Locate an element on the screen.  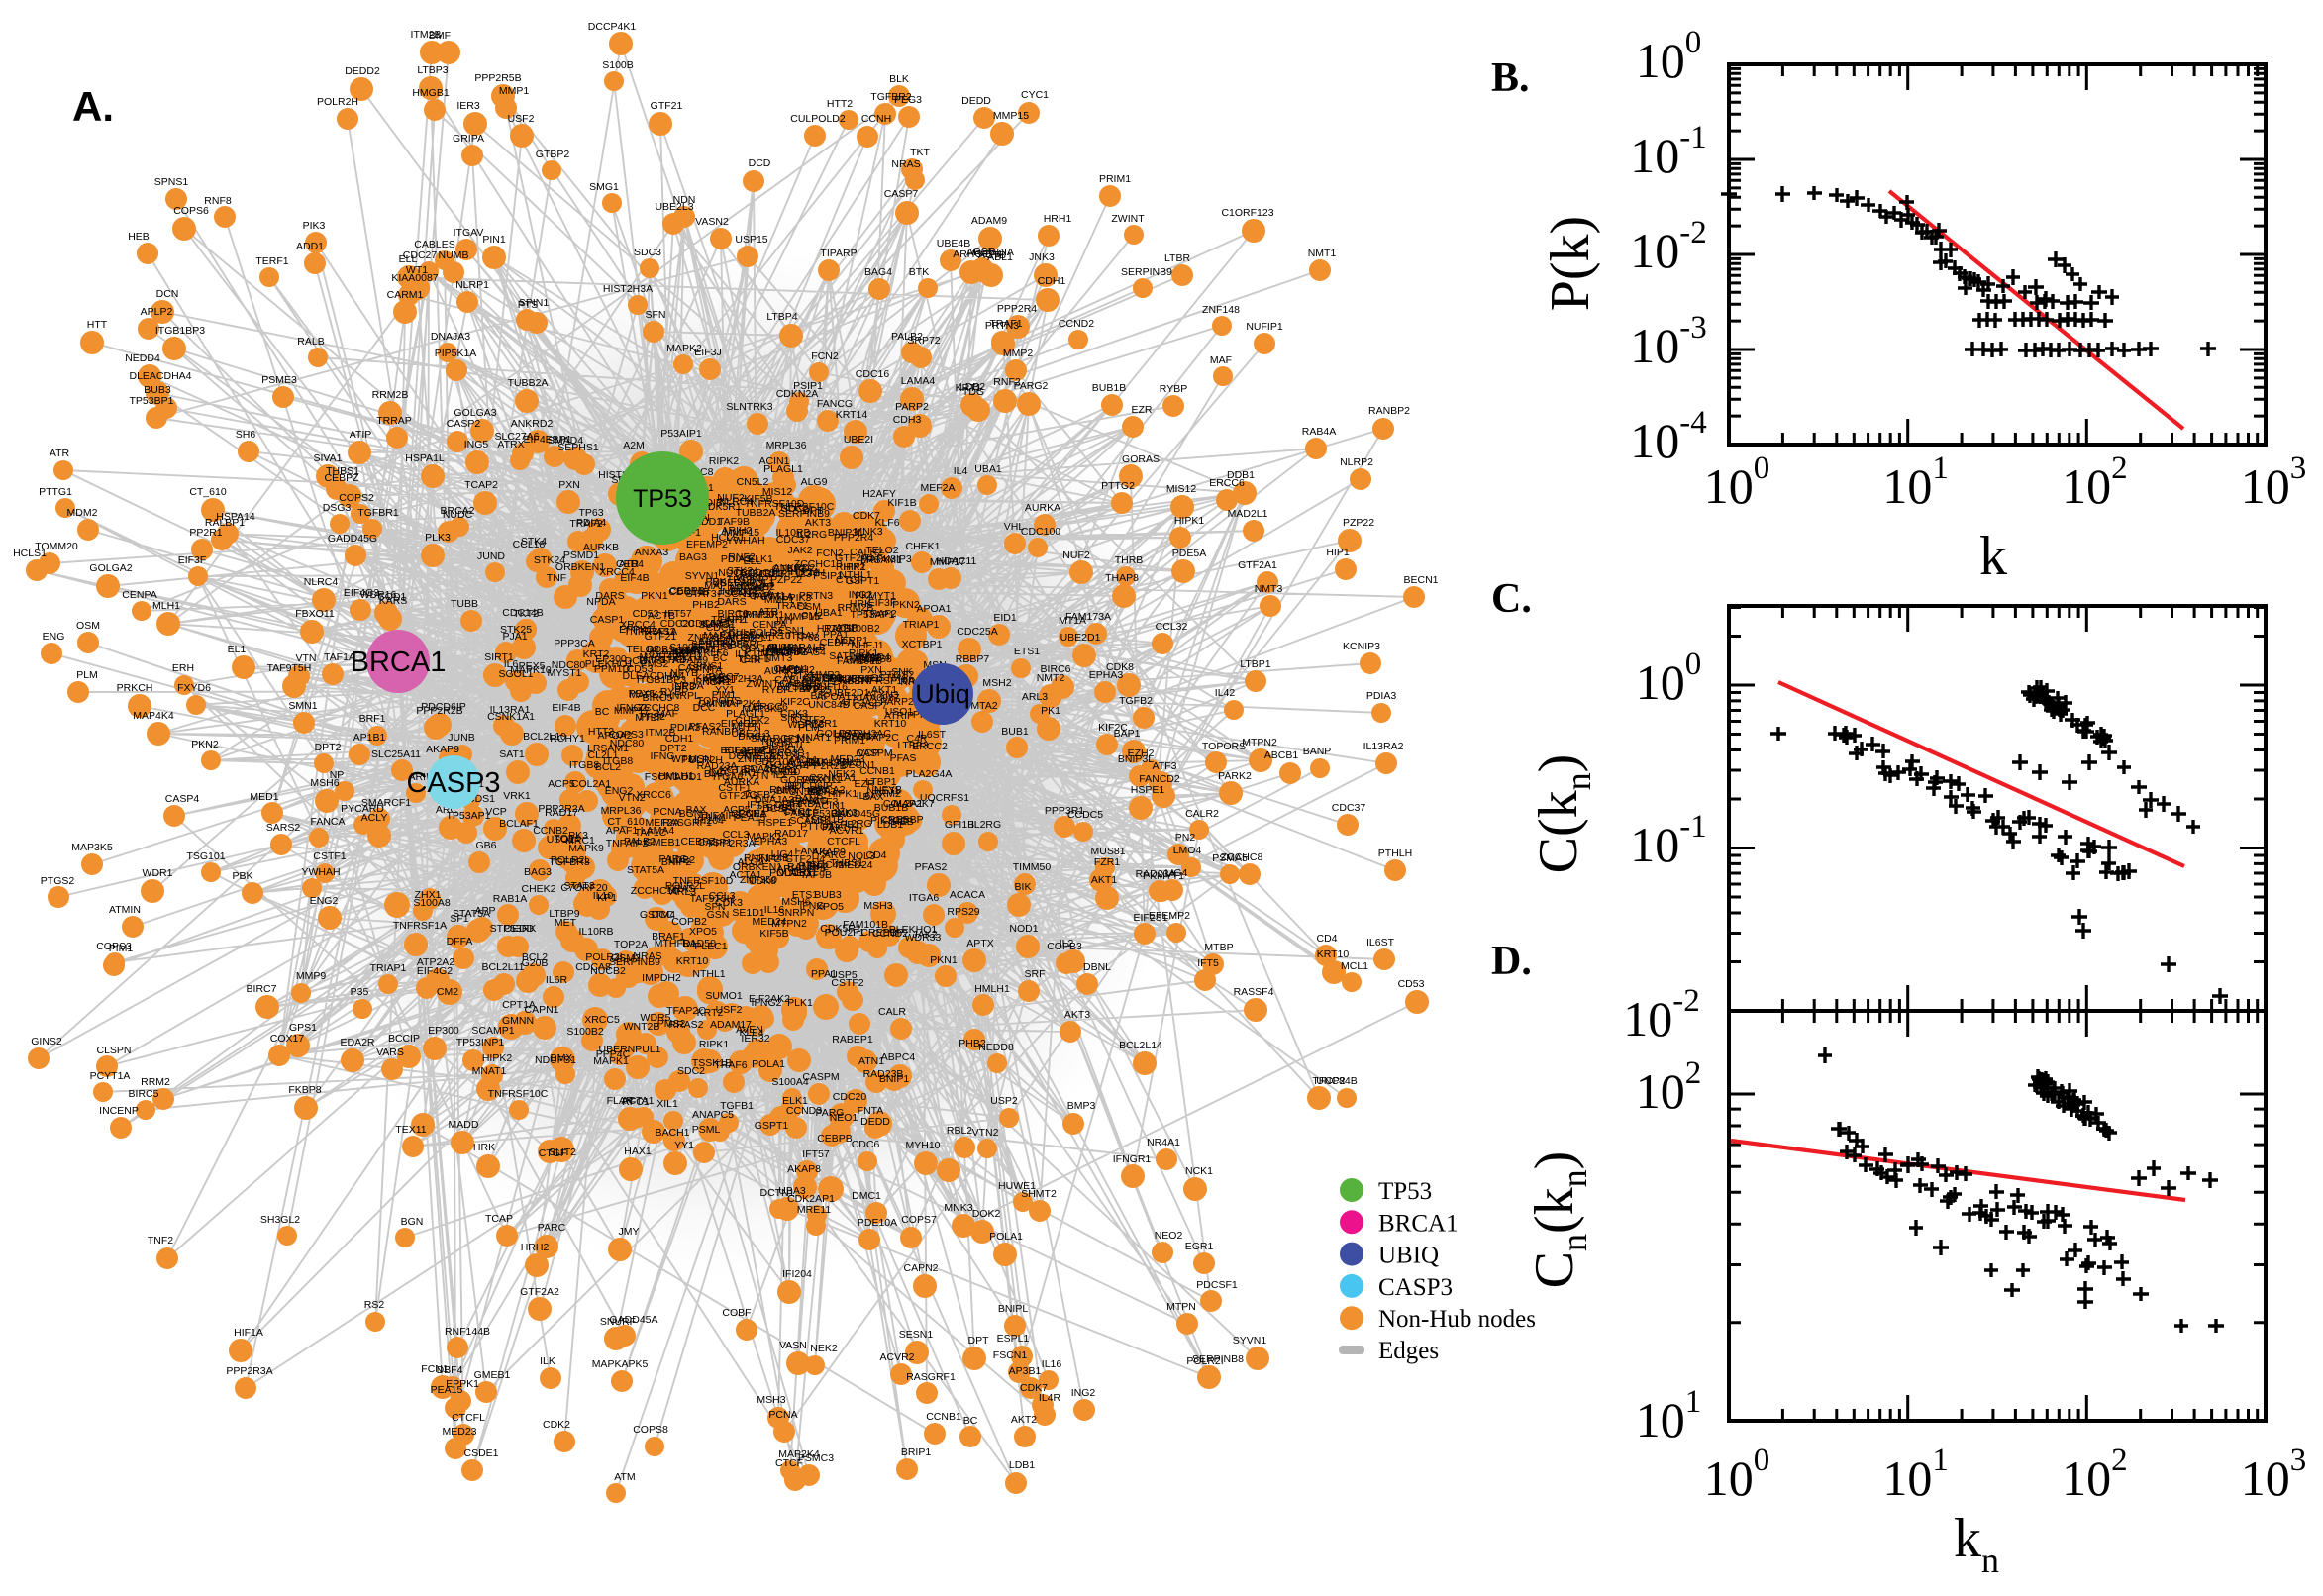
svg-text: BTK is located at coordinates (919, 272).